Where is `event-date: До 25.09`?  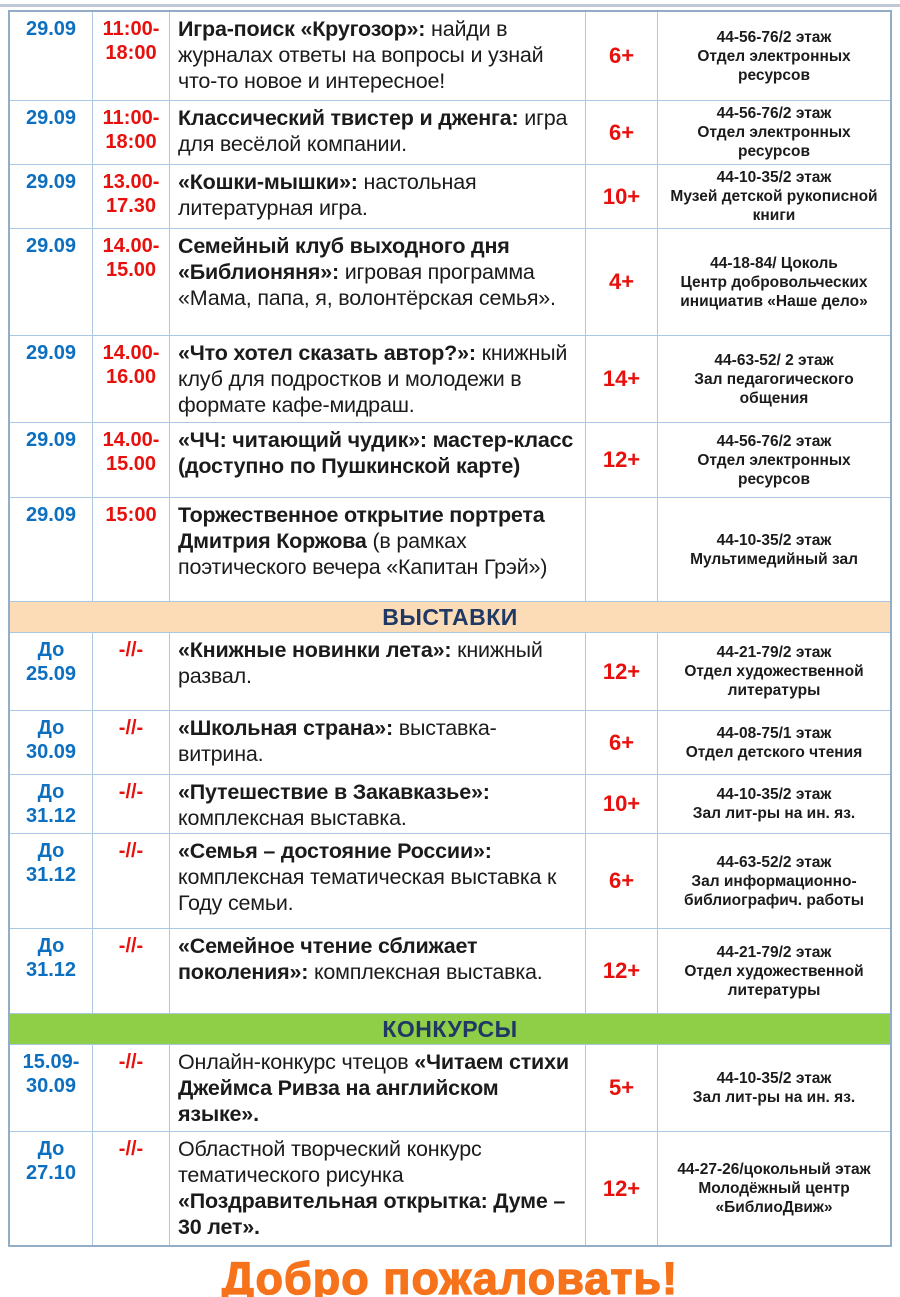 event-date: До 25.09 is located at coordinates (51, 671).